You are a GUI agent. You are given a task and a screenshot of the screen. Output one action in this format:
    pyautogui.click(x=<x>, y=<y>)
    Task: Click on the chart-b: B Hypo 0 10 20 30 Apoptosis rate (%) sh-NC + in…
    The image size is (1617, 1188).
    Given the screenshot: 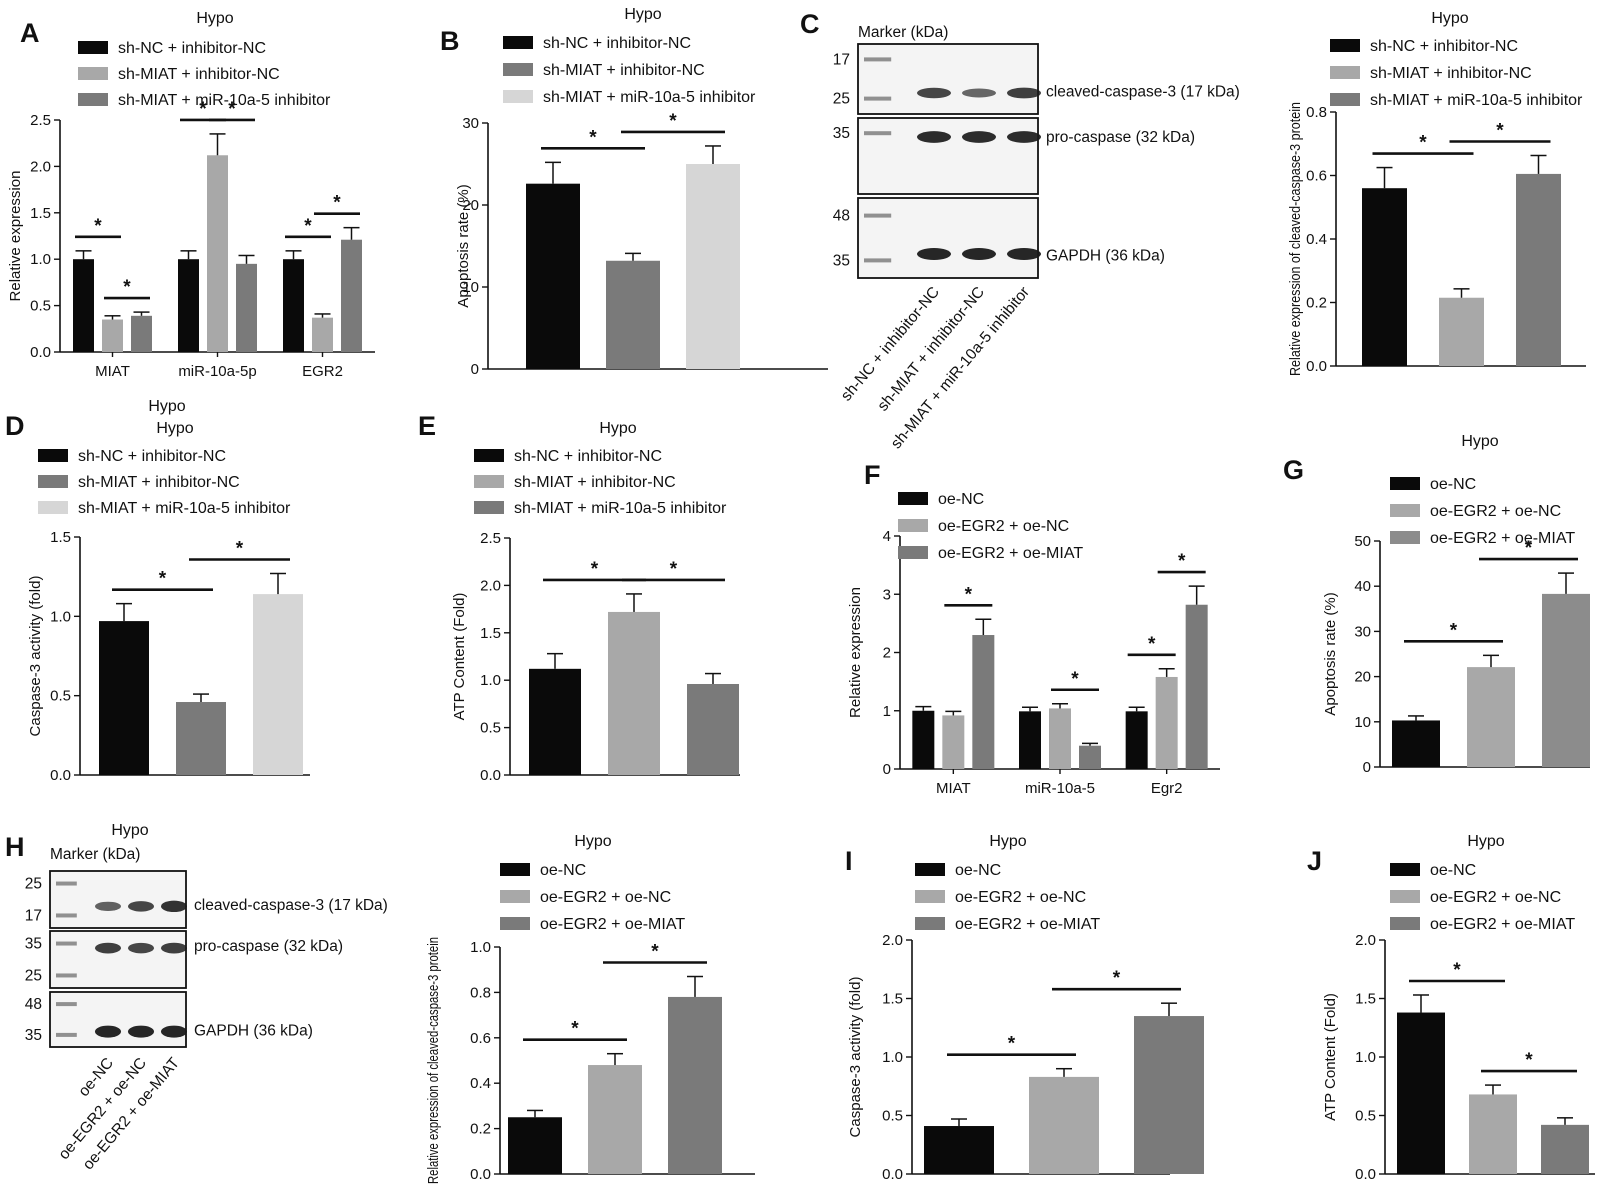 What is the action you would take?
    pyautogui.click(x=634, y=192)
    